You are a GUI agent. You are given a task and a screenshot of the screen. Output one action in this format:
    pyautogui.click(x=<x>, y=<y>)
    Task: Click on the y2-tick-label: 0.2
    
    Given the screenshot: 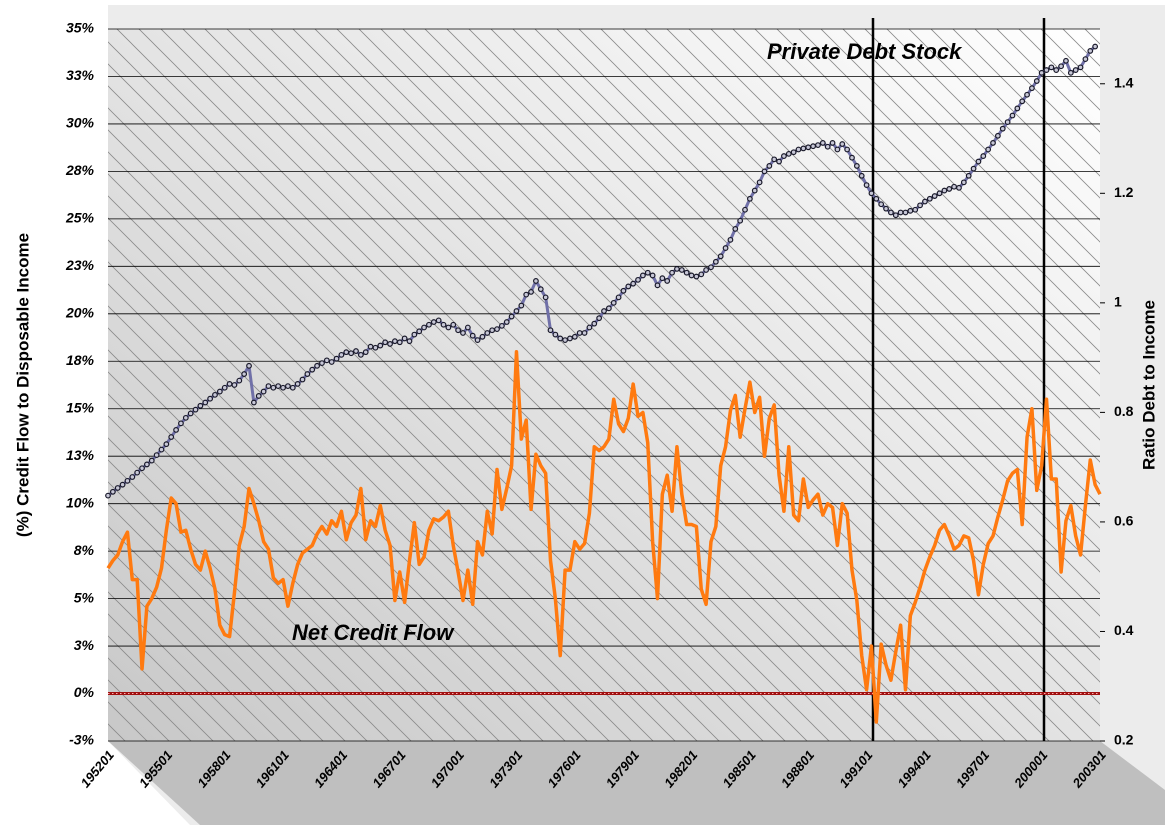 What is the action you would take?
    pyautogui.click(x=1124, y=740)
    